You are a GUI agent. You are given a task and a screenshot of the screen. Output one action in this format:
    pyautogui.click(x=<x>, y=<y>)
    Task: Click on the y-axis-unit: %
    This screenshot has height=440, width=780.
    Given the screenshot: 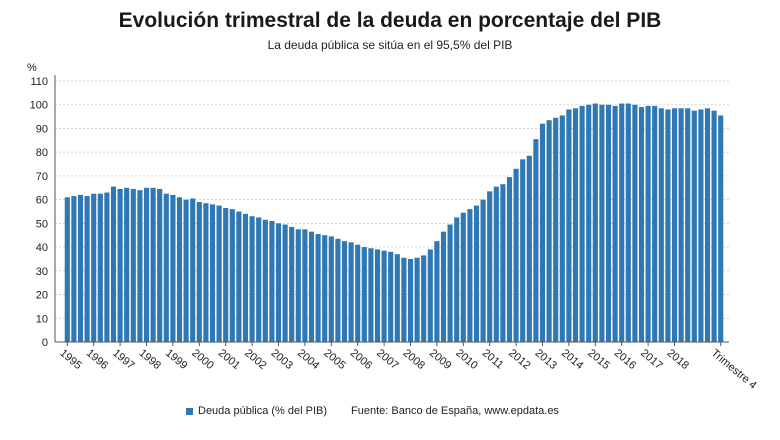 What is the action you would take?
    pyautogui.click(x=32, y=68)
    